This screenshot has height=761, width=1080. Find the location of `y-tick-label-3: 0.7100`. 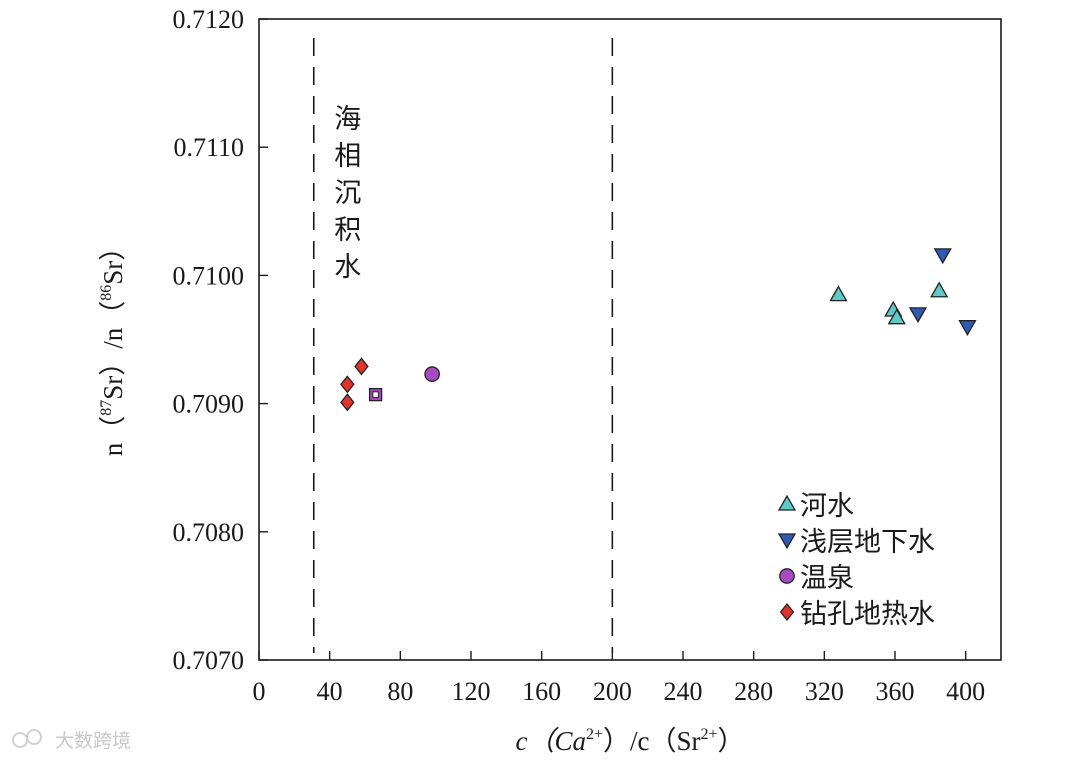

y-tick-label-3: 0.7100 is located at coordinates (209, 275).